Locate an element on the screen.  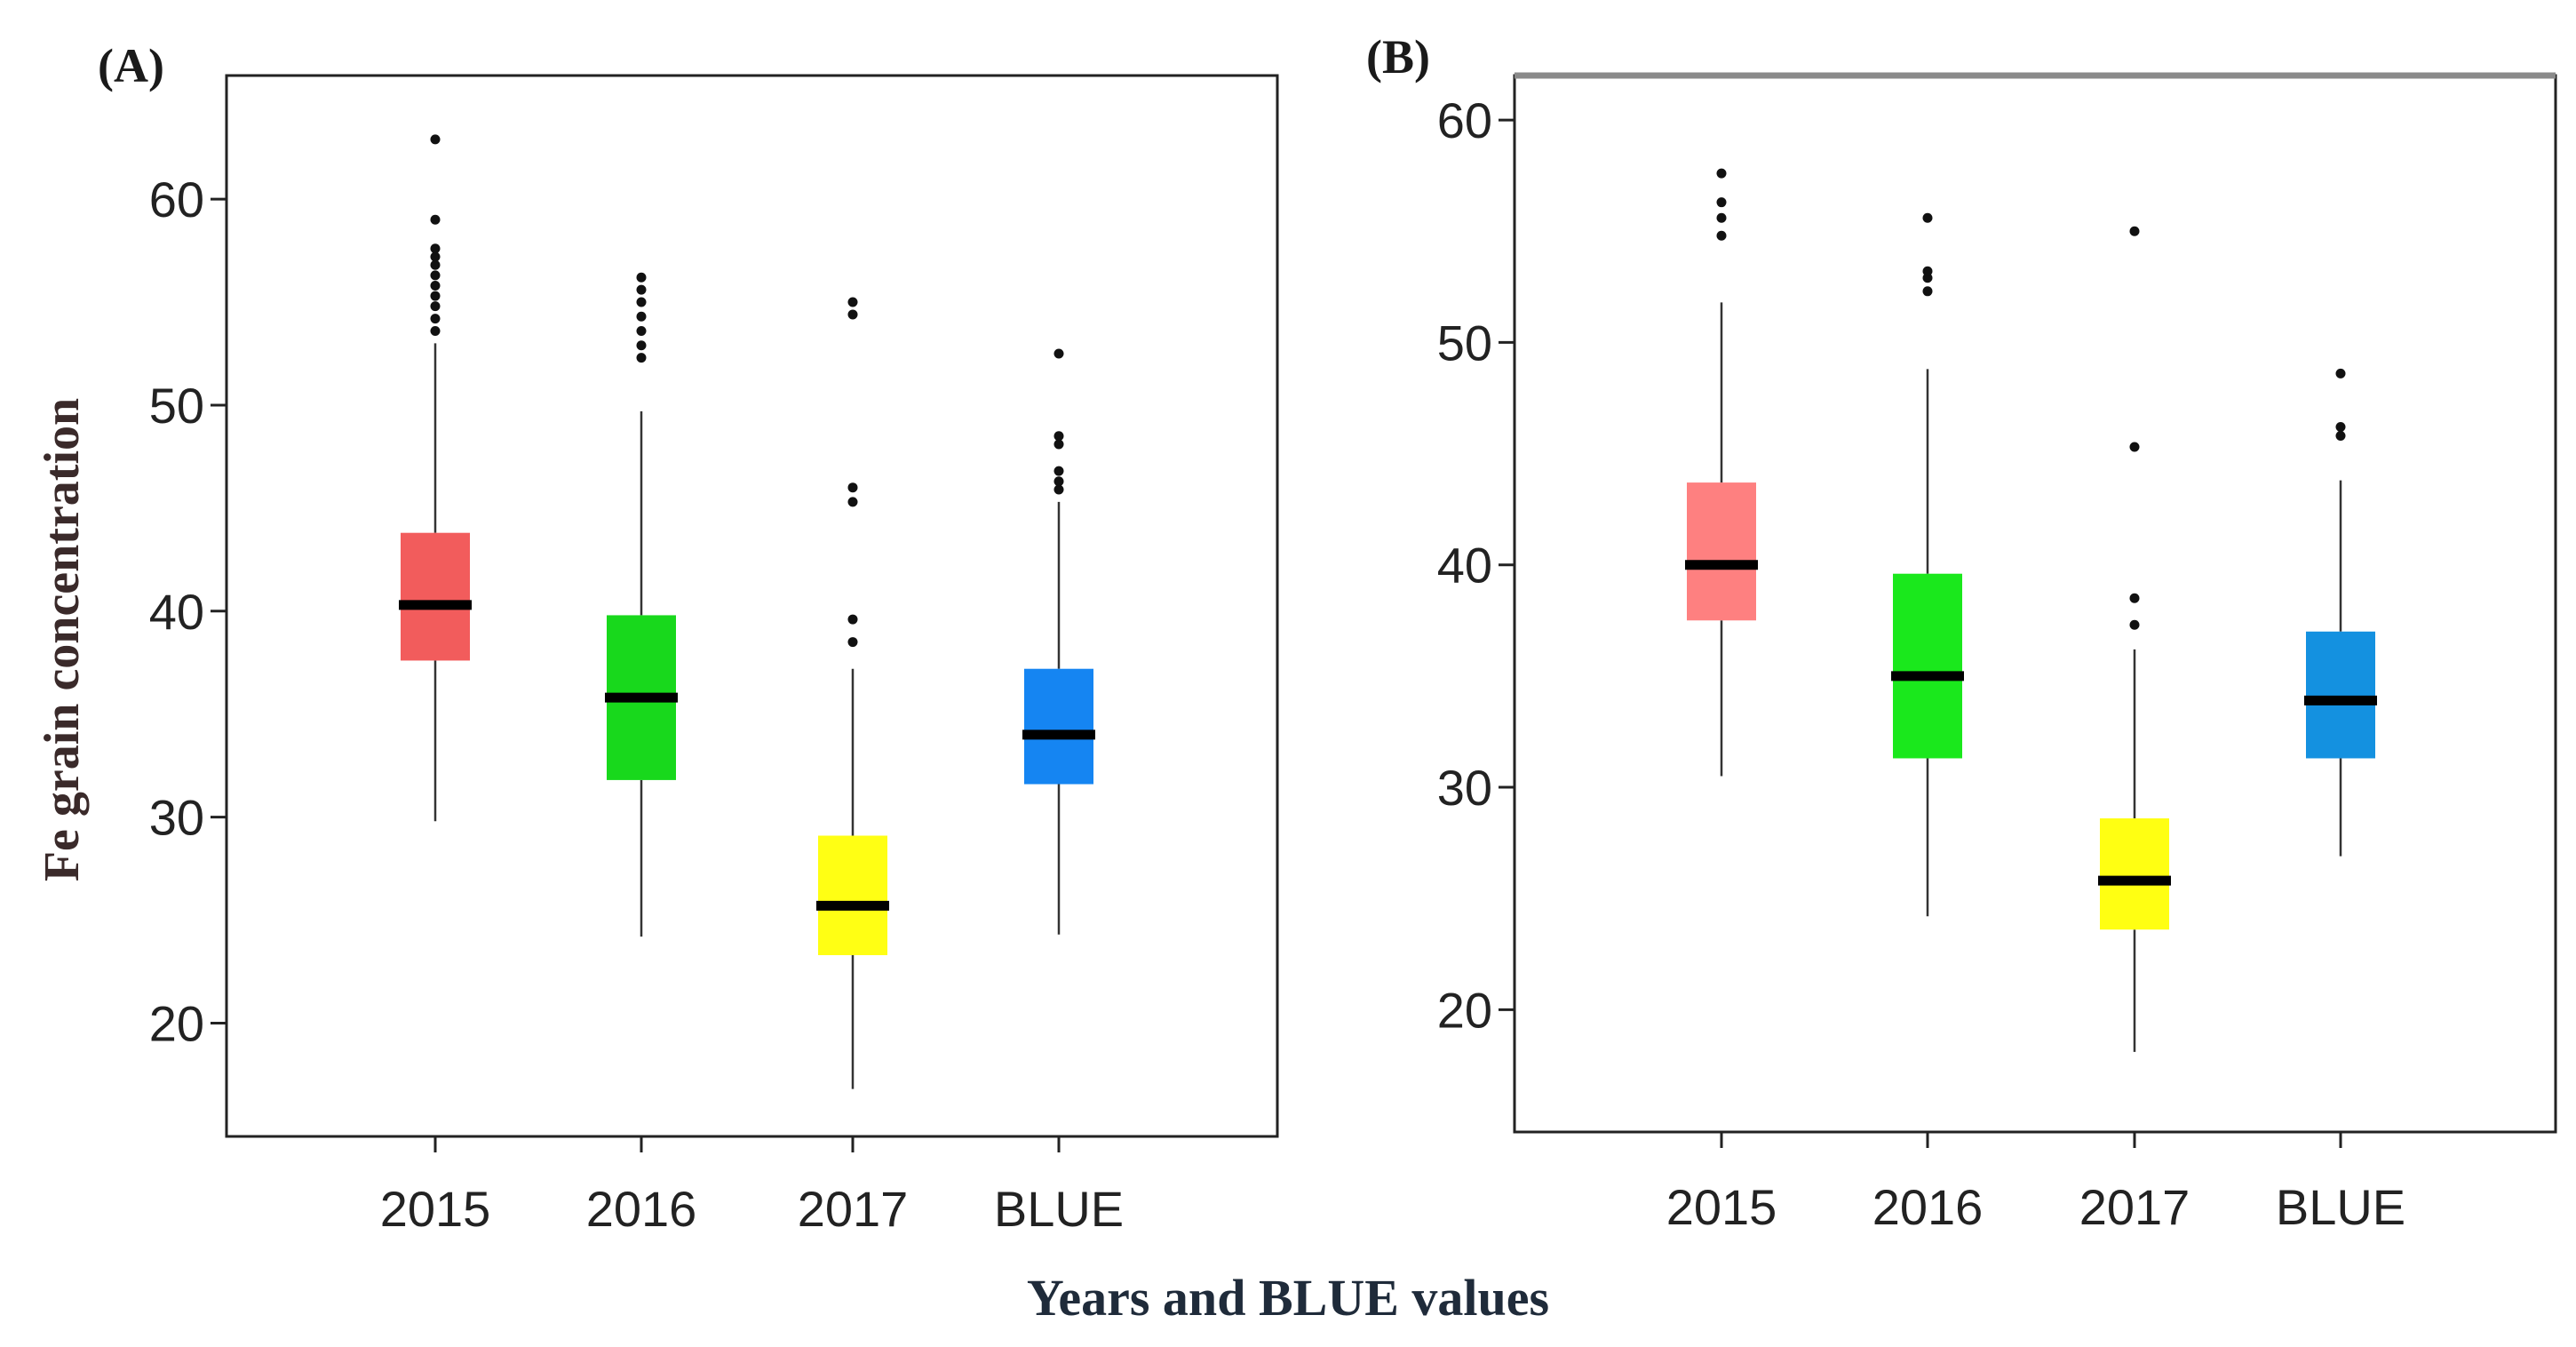
panel-label: (B) is located at coordinates (1398, 57).